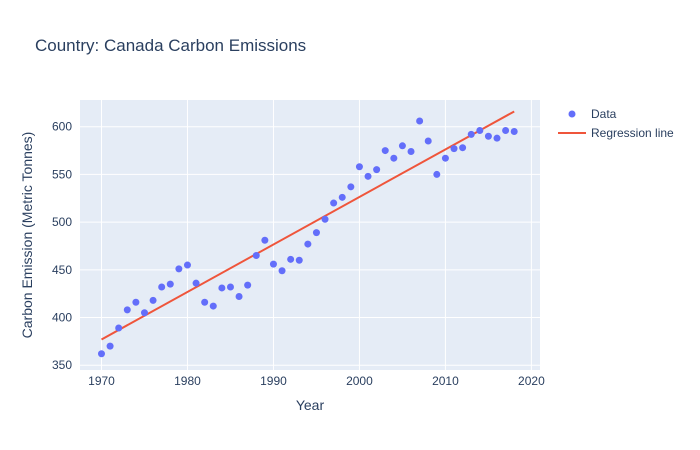 Image resolution: width=700 pixels, height=450 pixels. Describe the element at coordinates (170, 45) in the screenshot. I see `chart-title: Country: Canada Carbon Emissions` at that location.